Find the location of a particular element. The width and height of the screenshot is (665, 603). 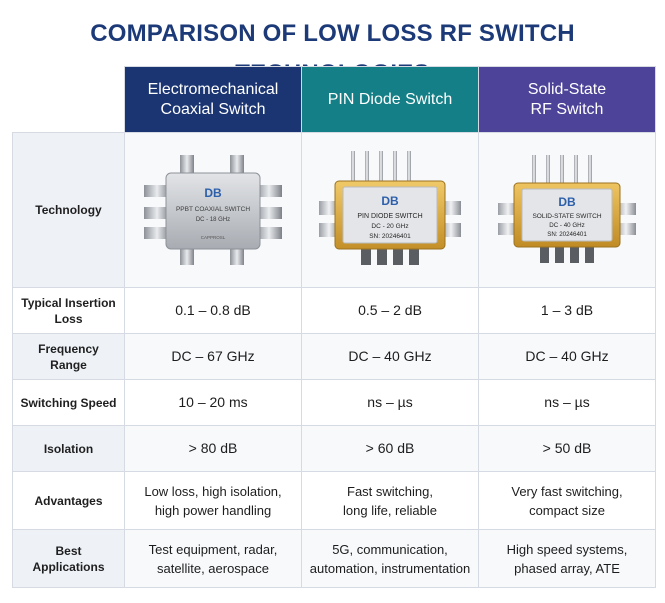

row-label-insertion-loss: Typical Insertion Loss is located at coordinates (68, 310).